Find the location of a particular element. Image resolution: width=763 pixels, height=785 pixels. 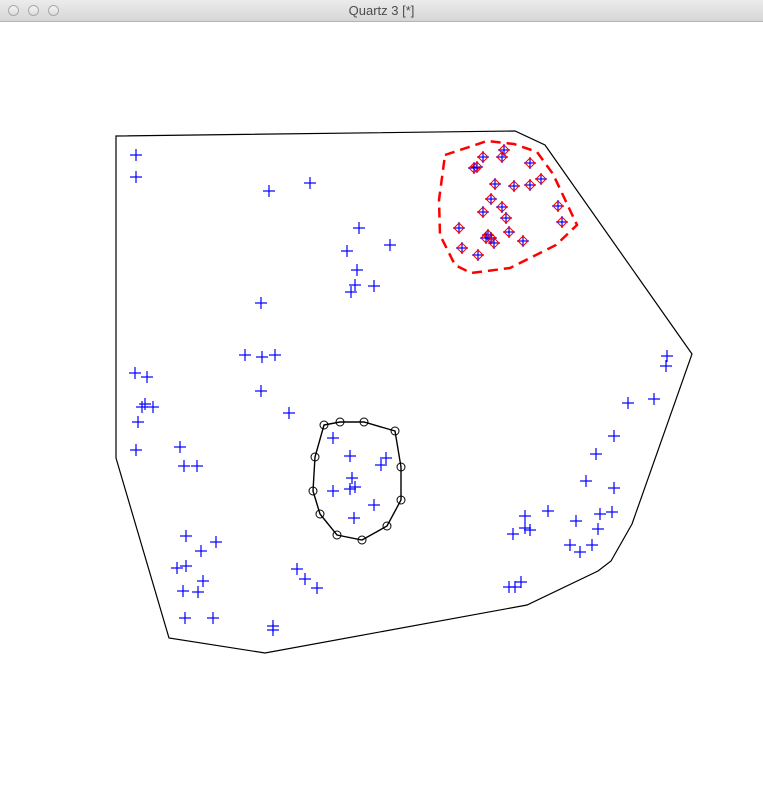

close-button is located at coordinates (13, 10).